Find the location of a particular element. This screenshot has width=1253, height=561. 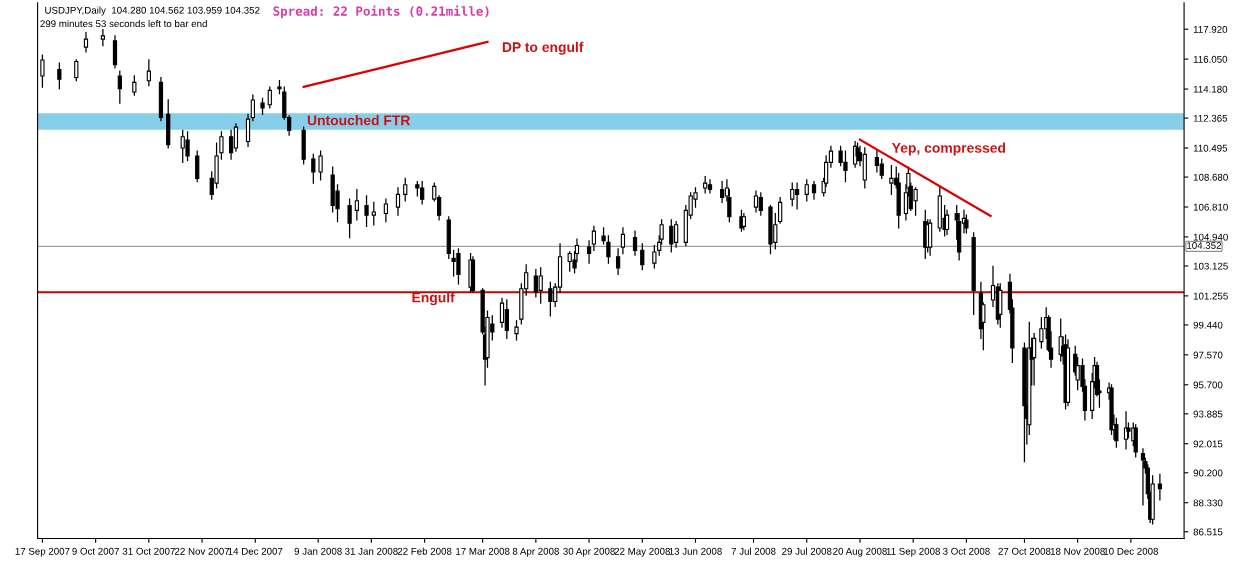

y-tick-label: 114.180 is located at coordinates (1210, 89).